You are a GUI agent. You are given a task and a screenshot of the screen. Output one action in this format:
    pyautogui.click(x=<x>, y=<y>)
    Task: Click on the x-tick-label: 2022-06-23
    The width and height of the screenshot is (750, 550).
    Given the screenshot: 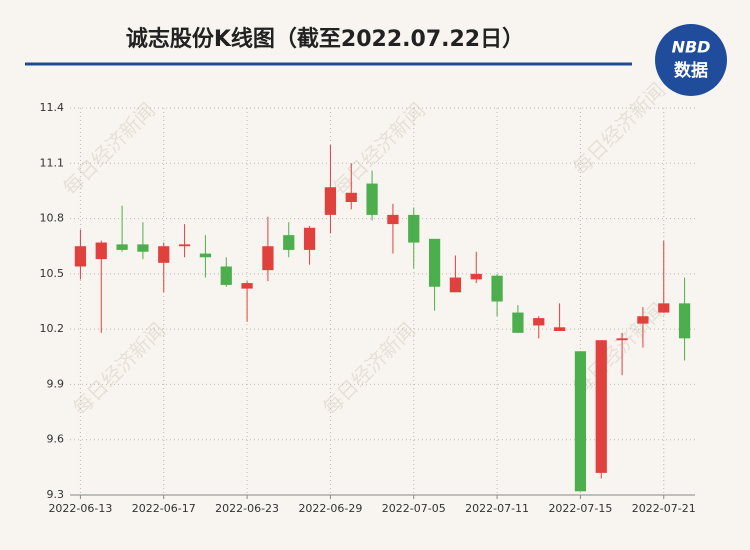 What is the action you would take?
    pyautogui.click(x=247, y=508)
    